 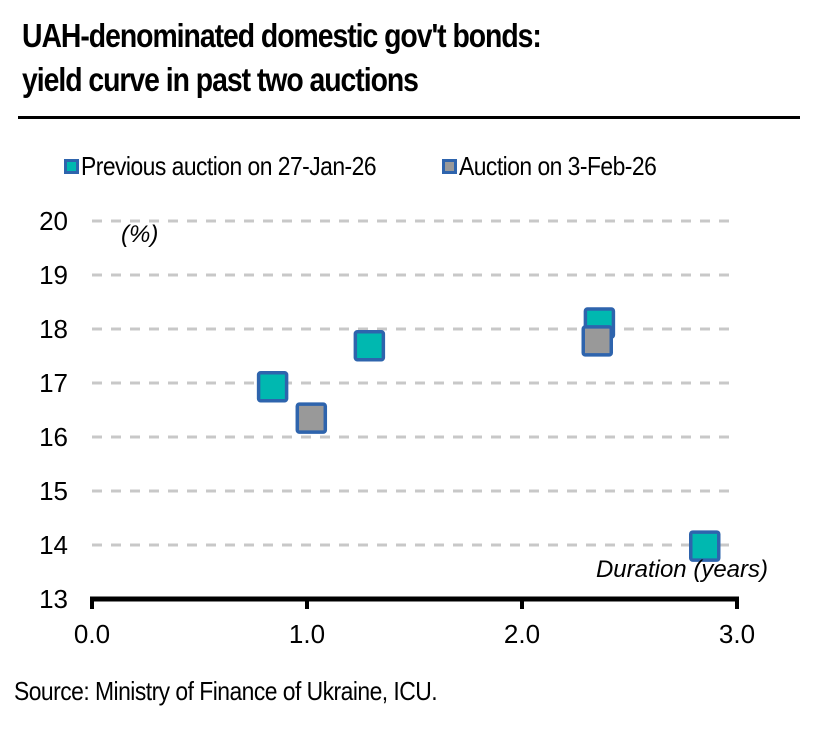 I want to click on title-divider, so click(x=409, y=117).